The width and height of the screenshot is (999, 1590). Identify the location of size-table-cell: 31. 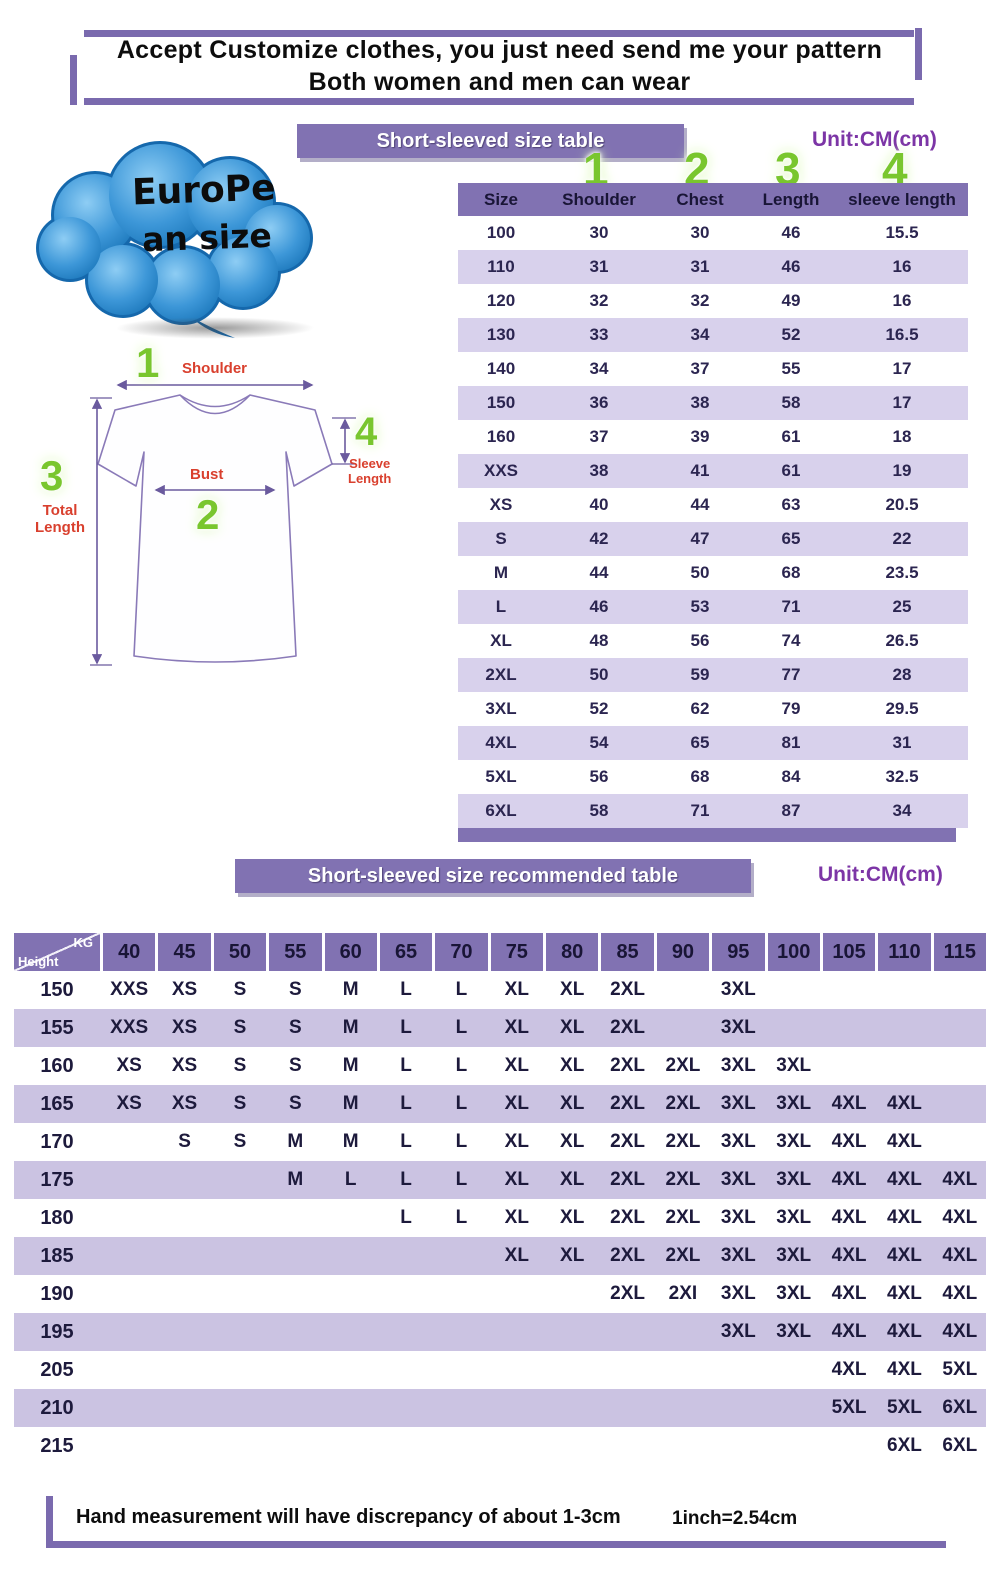
(700, 266).